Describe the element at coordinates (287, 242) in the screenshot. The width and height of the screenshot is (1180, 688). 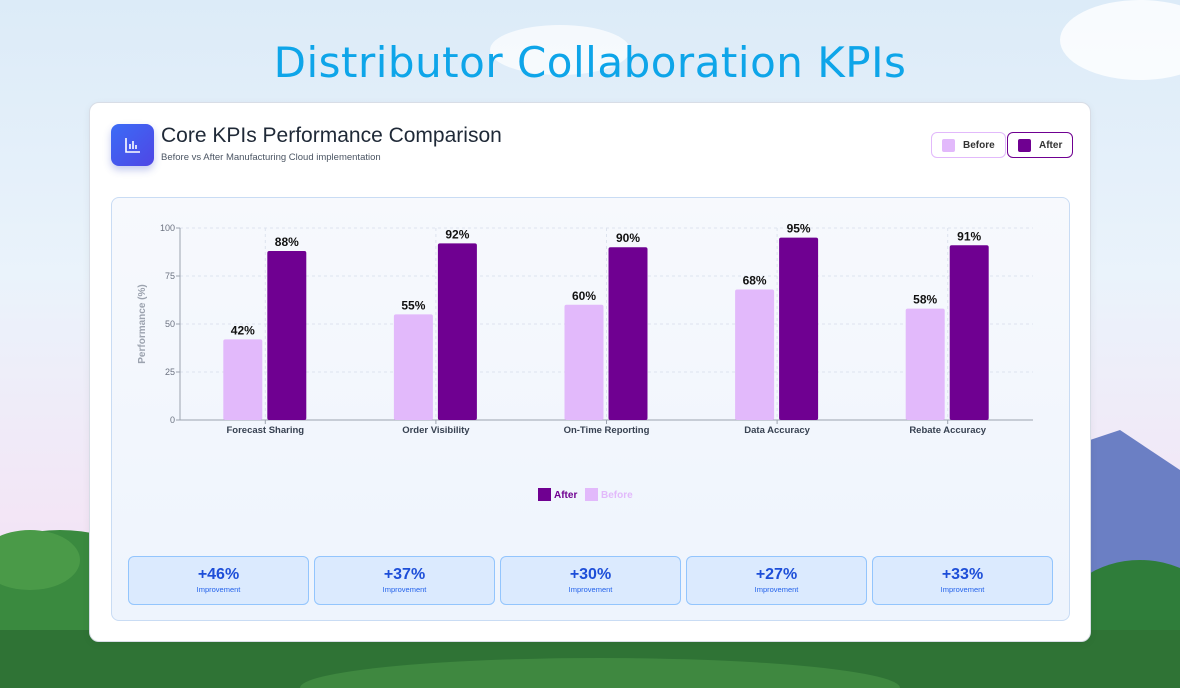
I see `data-label: 88%` at that location.